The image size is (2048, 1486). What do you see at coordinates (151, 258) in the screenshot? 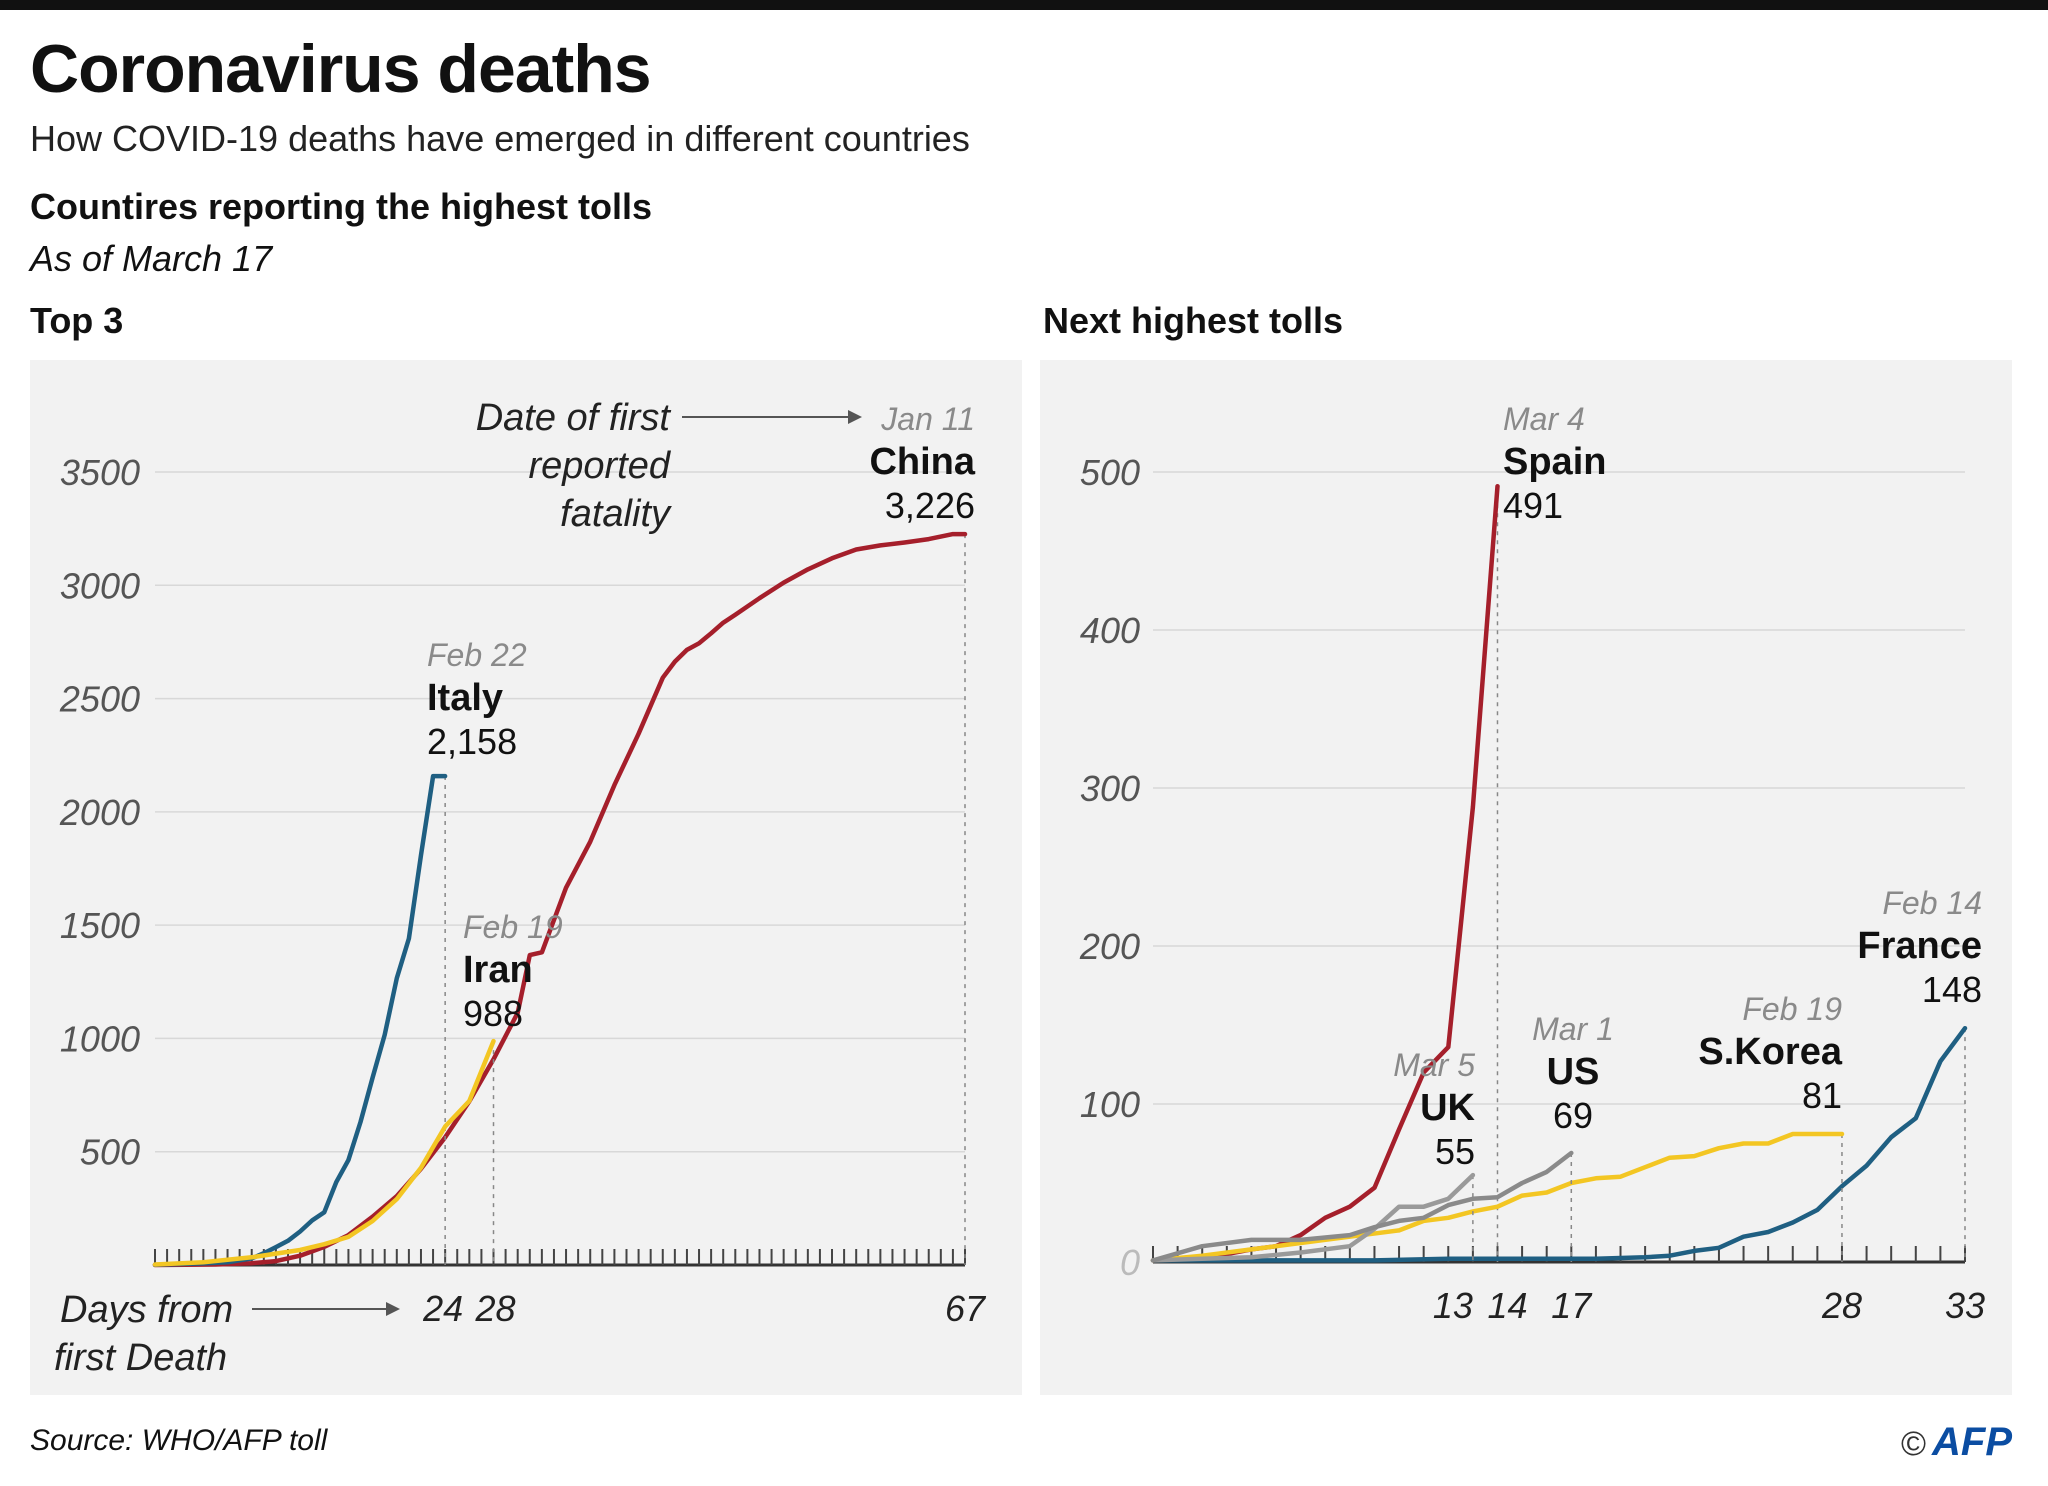
I see `as-of-date: As of March 17` at bounding box center [151, 258].